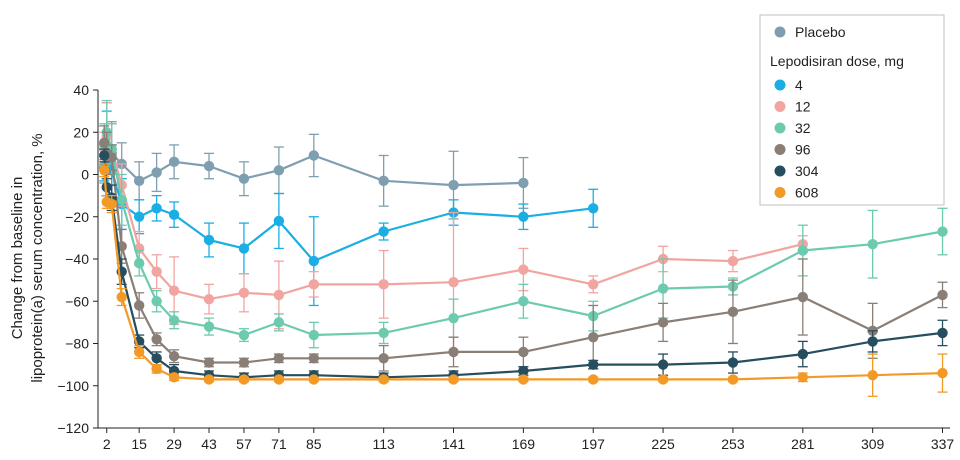 This screenshot has height=460, width=960. Describe the element at coordinates (594, 444) in the screenshot. I see `x-tick-label: 197` at that location.